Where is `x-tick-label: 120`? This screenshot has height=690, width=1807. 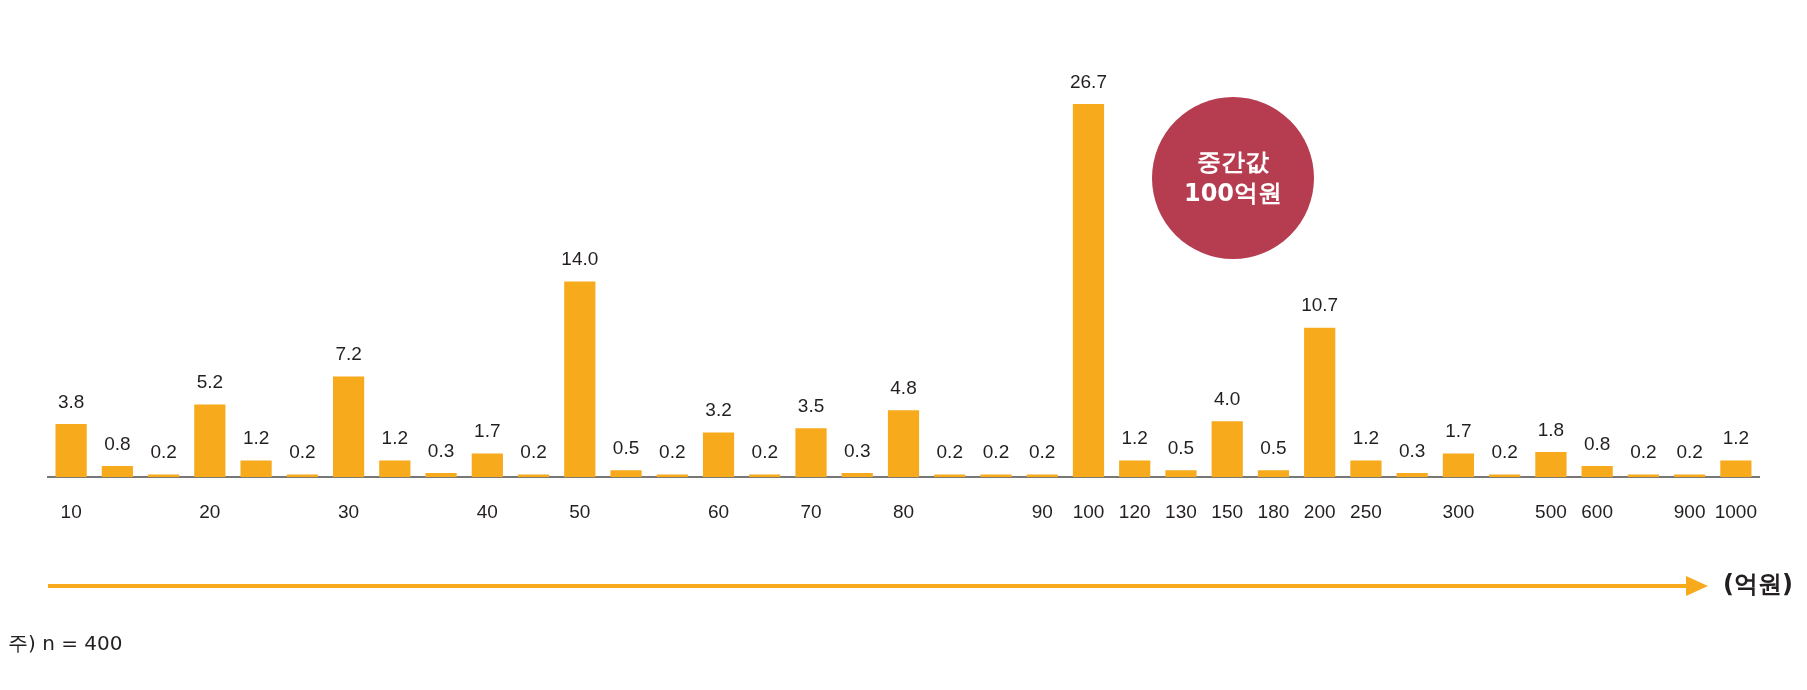
x-tick-label: 120 is located at coordinates (1134, 511).